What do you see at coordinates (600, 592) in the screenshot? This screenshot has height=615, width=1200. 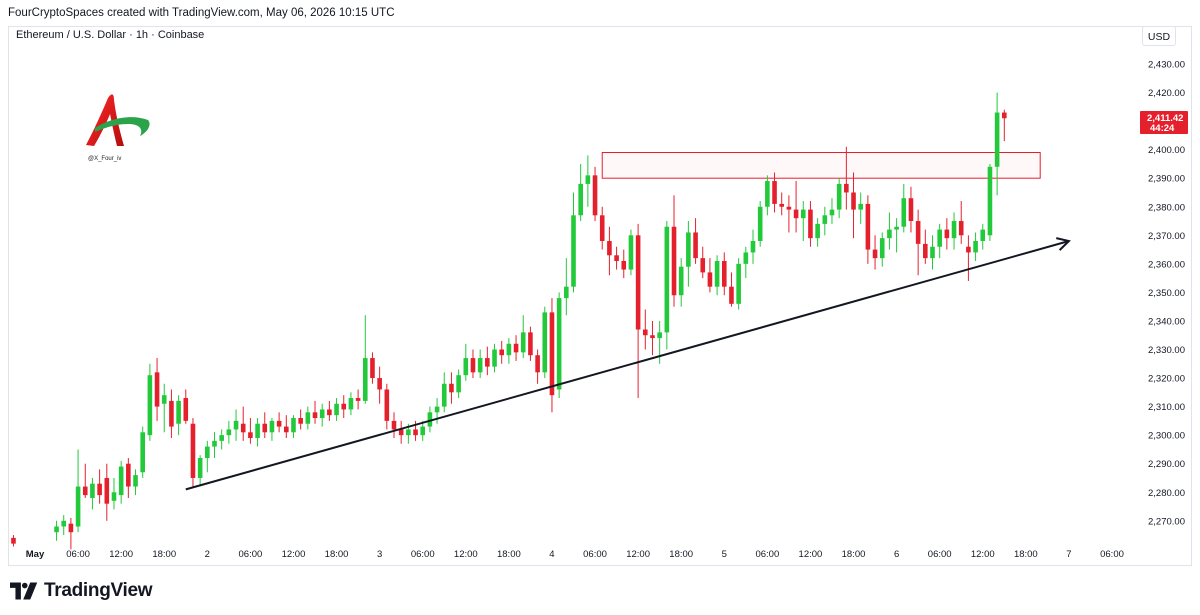 I see `footer: TradingView` at bounding box center [600, 592].